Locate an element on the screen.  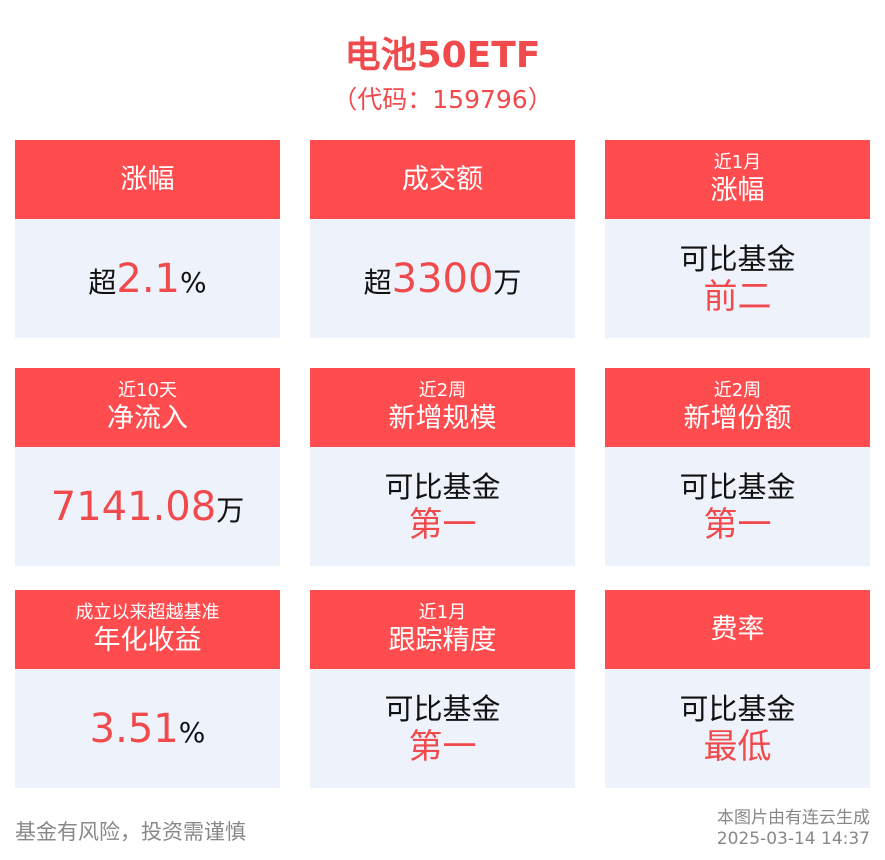
card-header: 费率 is located at coordinates (737, 629).